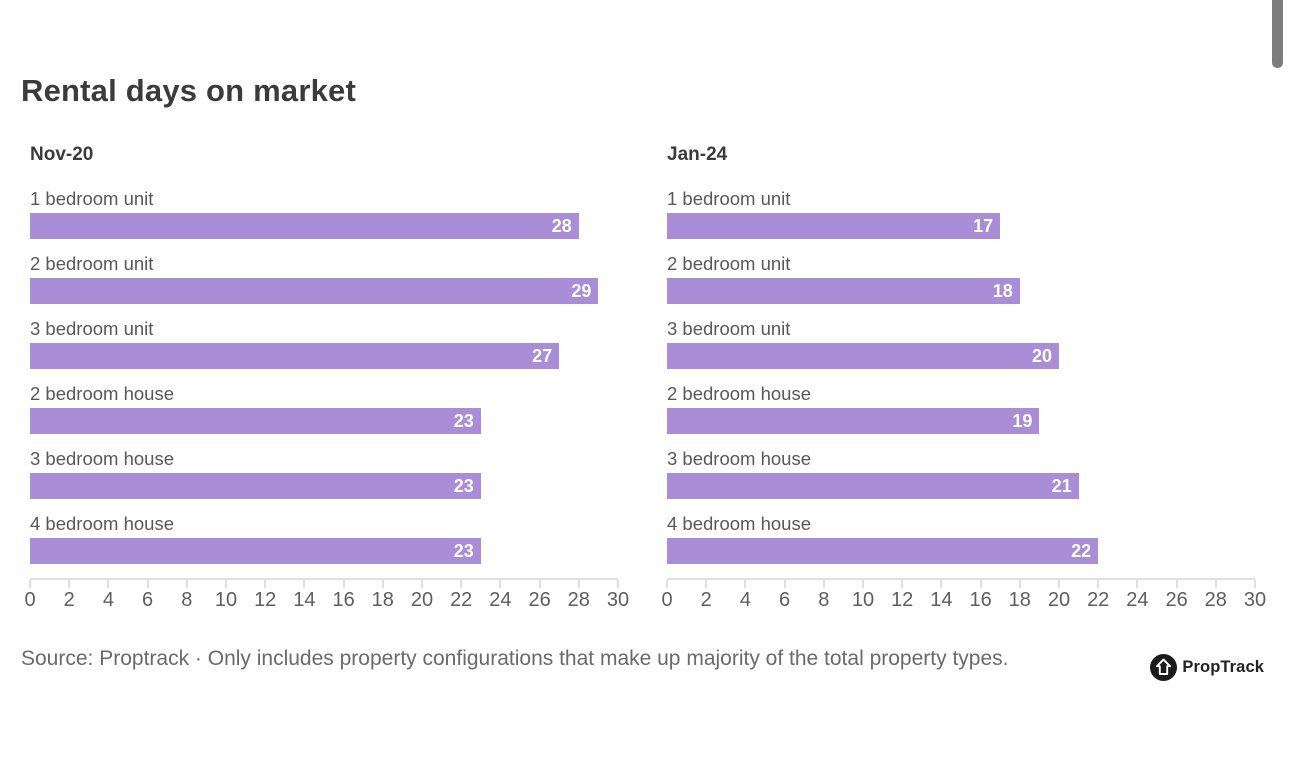 The height and width of the screenshot is (780, 1290). I want to click on proptrack-logo-text: PropTrack, so click(1223, 667).